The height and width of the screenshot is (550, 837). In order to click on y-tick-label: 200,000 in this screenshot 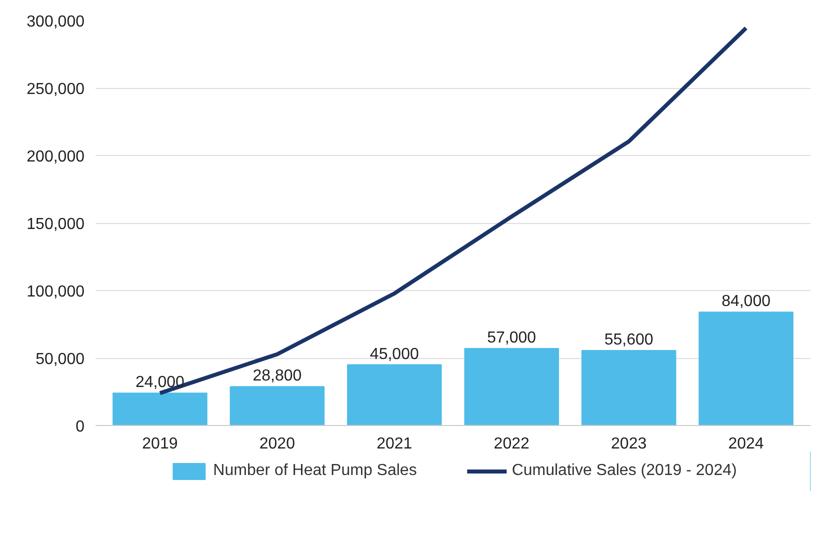, I will do `click(55, 157)`.